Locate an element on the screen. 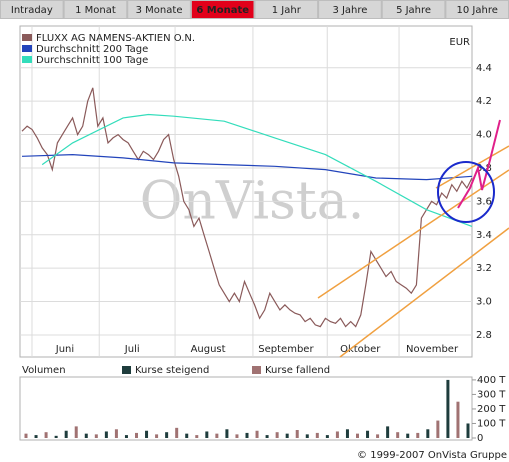  tab-bar is located at coordinates (254, 9).